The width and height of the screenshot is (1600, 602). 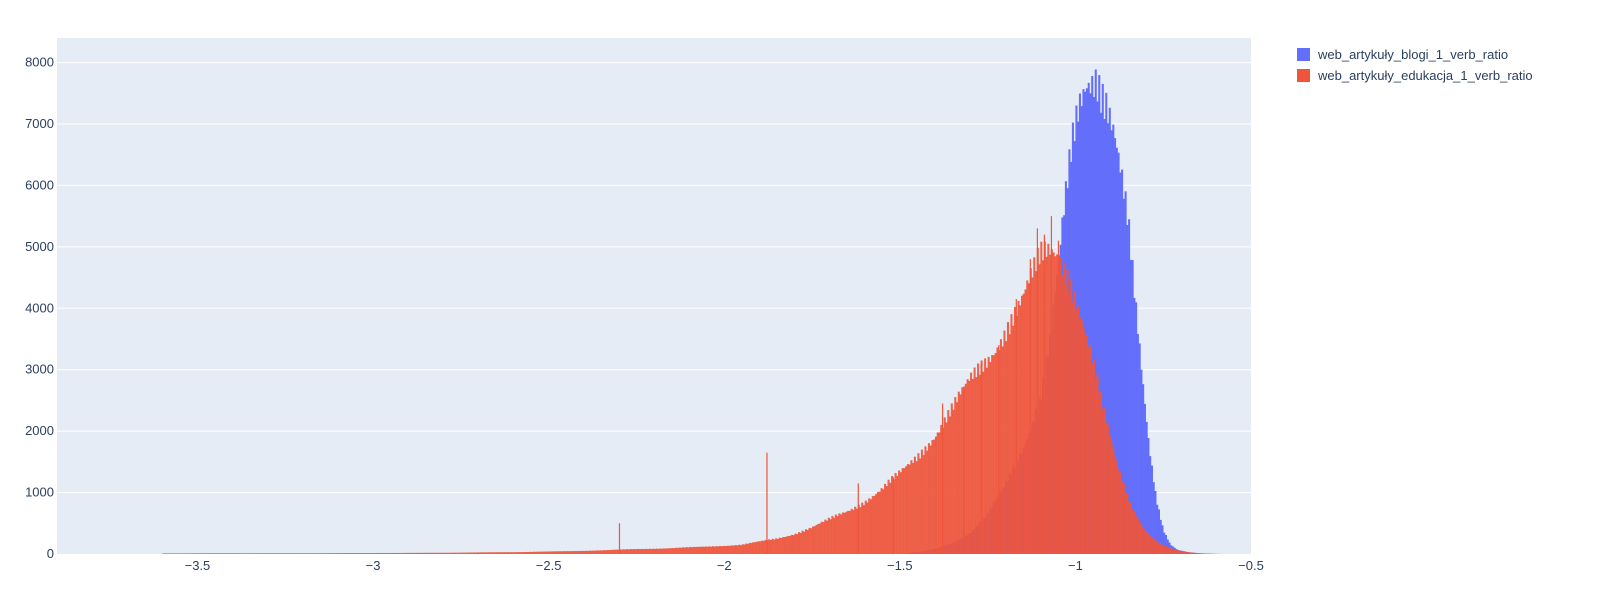 What do you see at coordinates (1402, 54) in the screenshot?
I see `legend-item-blogi: web_artykuły_blogi_1_verb_ratio` at bounding box center [1402, 54].